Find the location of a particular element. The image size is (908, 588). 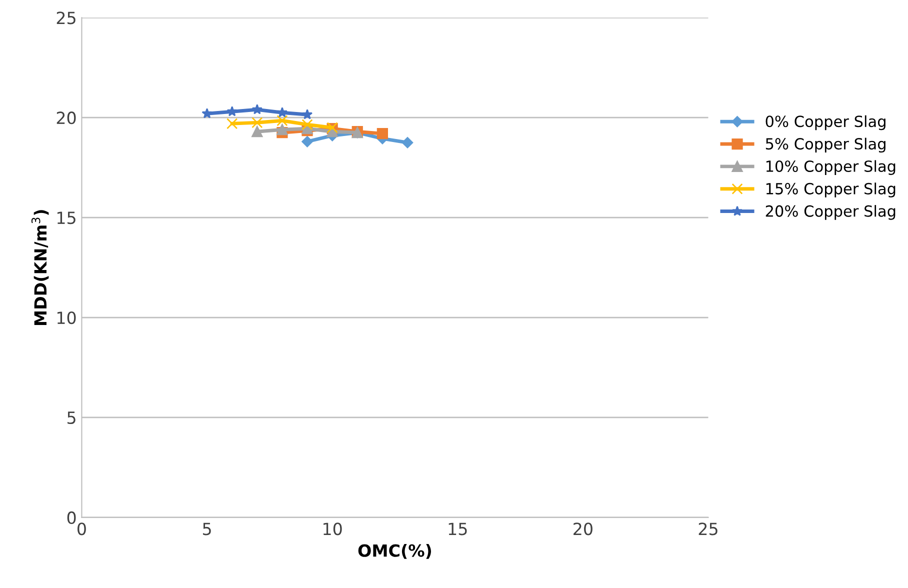

legend-label: 0% Copper Slag is located at coordinates (826, 122).